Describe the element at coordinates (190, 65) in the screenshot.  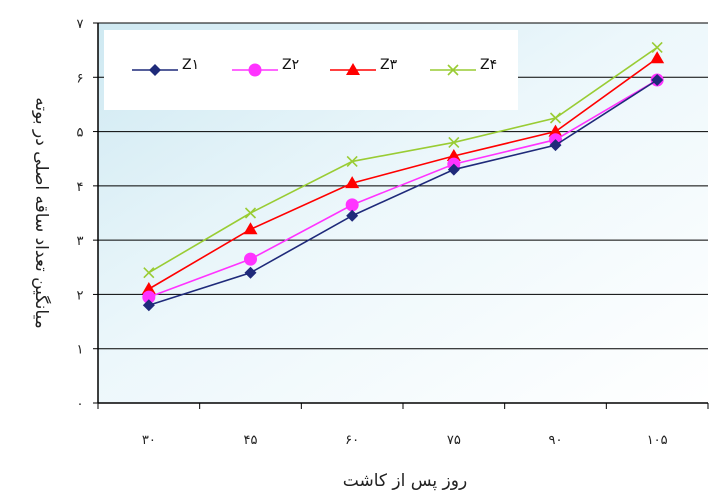
I see `legend-label: Z۱` at that location.